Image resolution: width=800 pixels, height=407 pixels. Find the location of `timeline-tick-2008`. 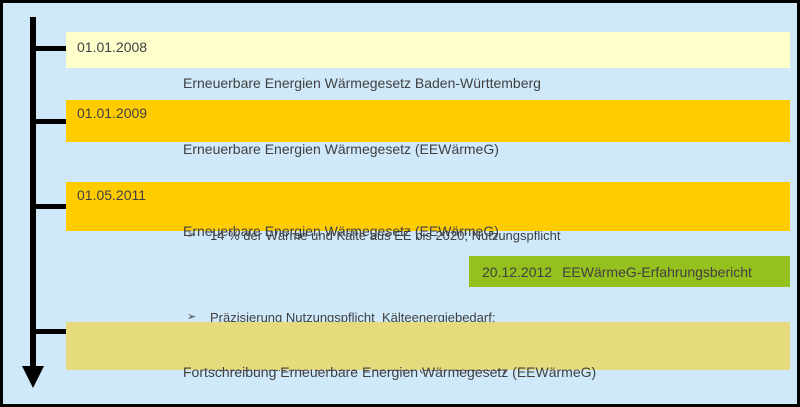

timeline-tick-2008 is located at coordinates (48, 48).